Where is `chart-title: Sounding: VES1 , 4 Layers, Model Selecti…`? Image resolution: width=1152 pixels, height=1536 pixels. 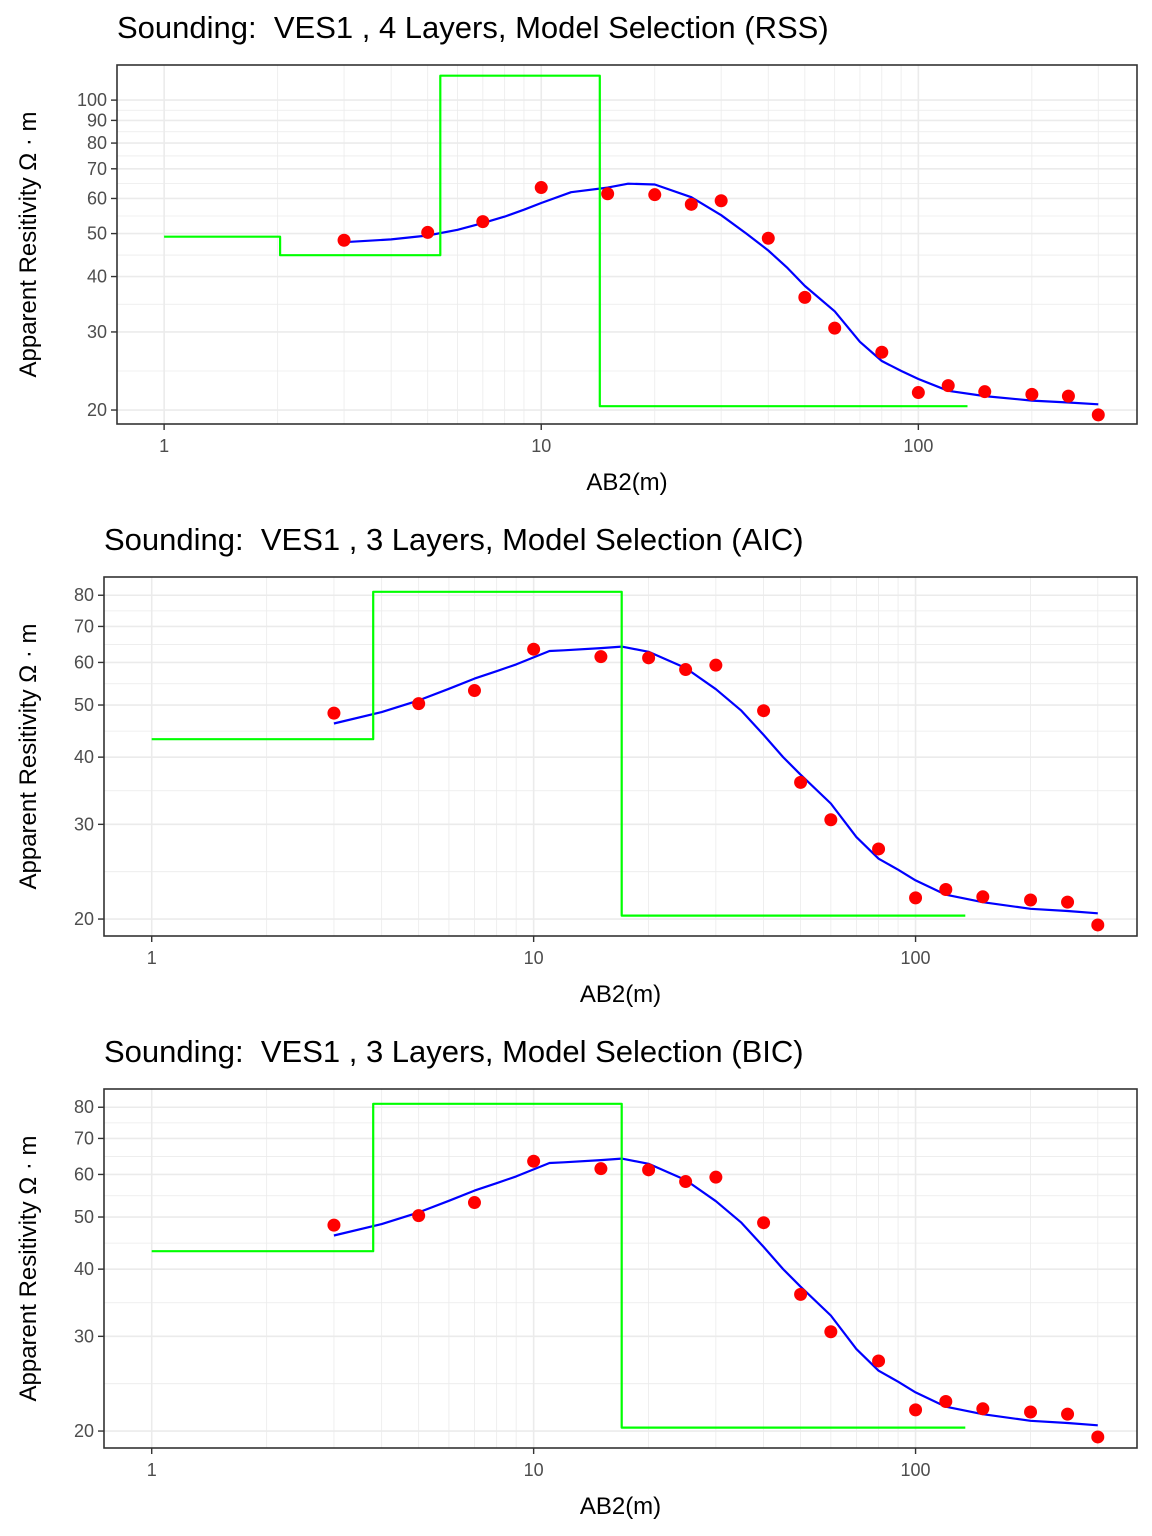
chart-title: Sounding: VES1 , 4 Layers, Model Selecti… is located at coordinates (473, 27).